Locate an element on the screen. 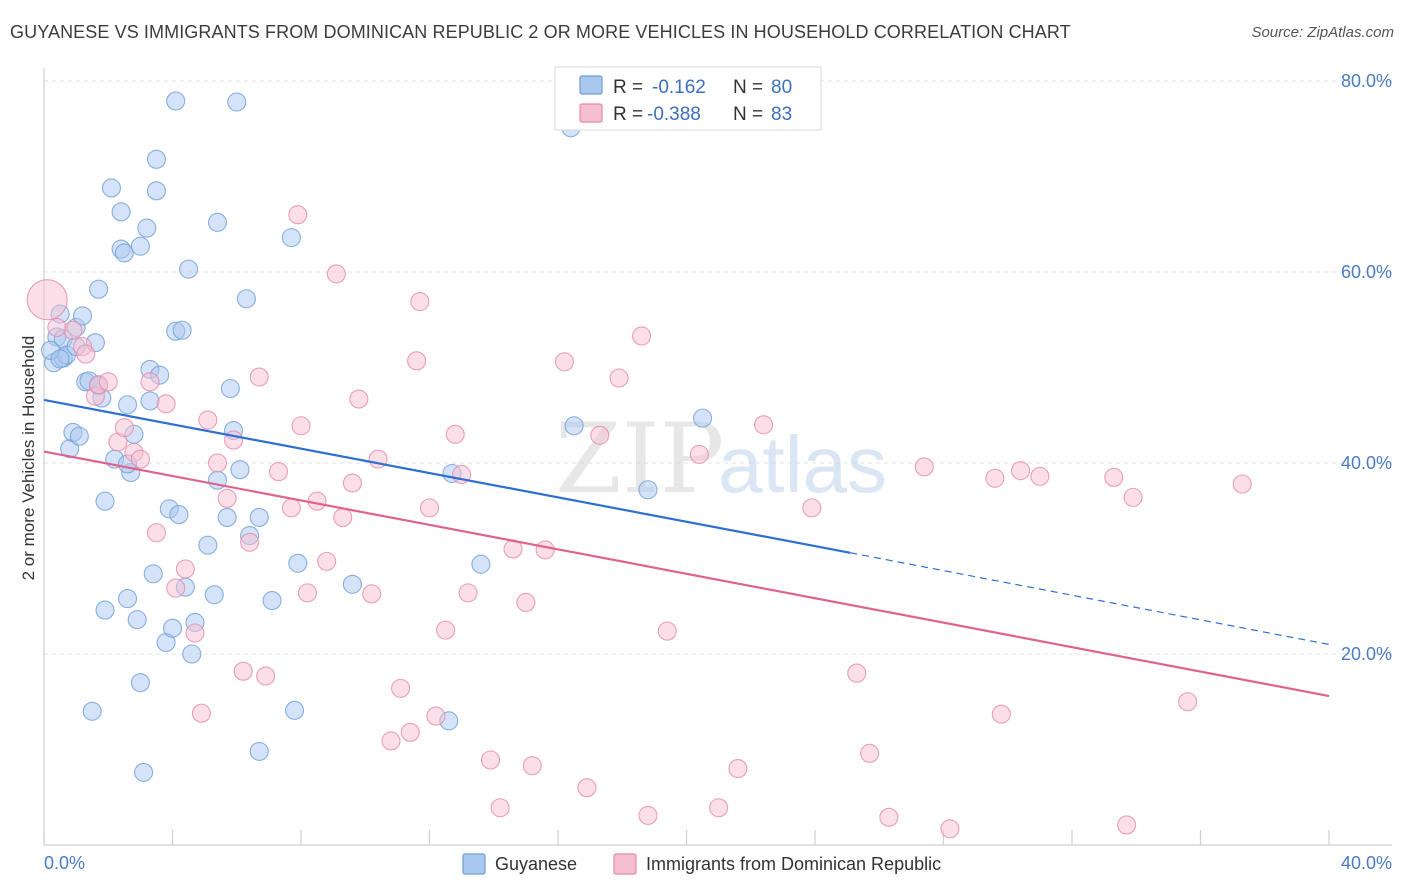 This screenshot has width=1406, height=892. correlation-legend: R = -0.162 N = 80 R = -0.388 N = 83 is located at coordinates (688, 98).